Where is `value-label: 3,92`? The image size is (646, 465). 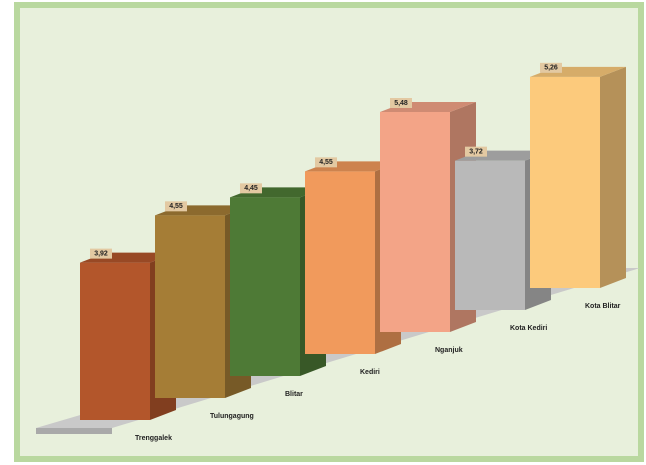
value-label: 3,92 is located at coordinates (101, 253).